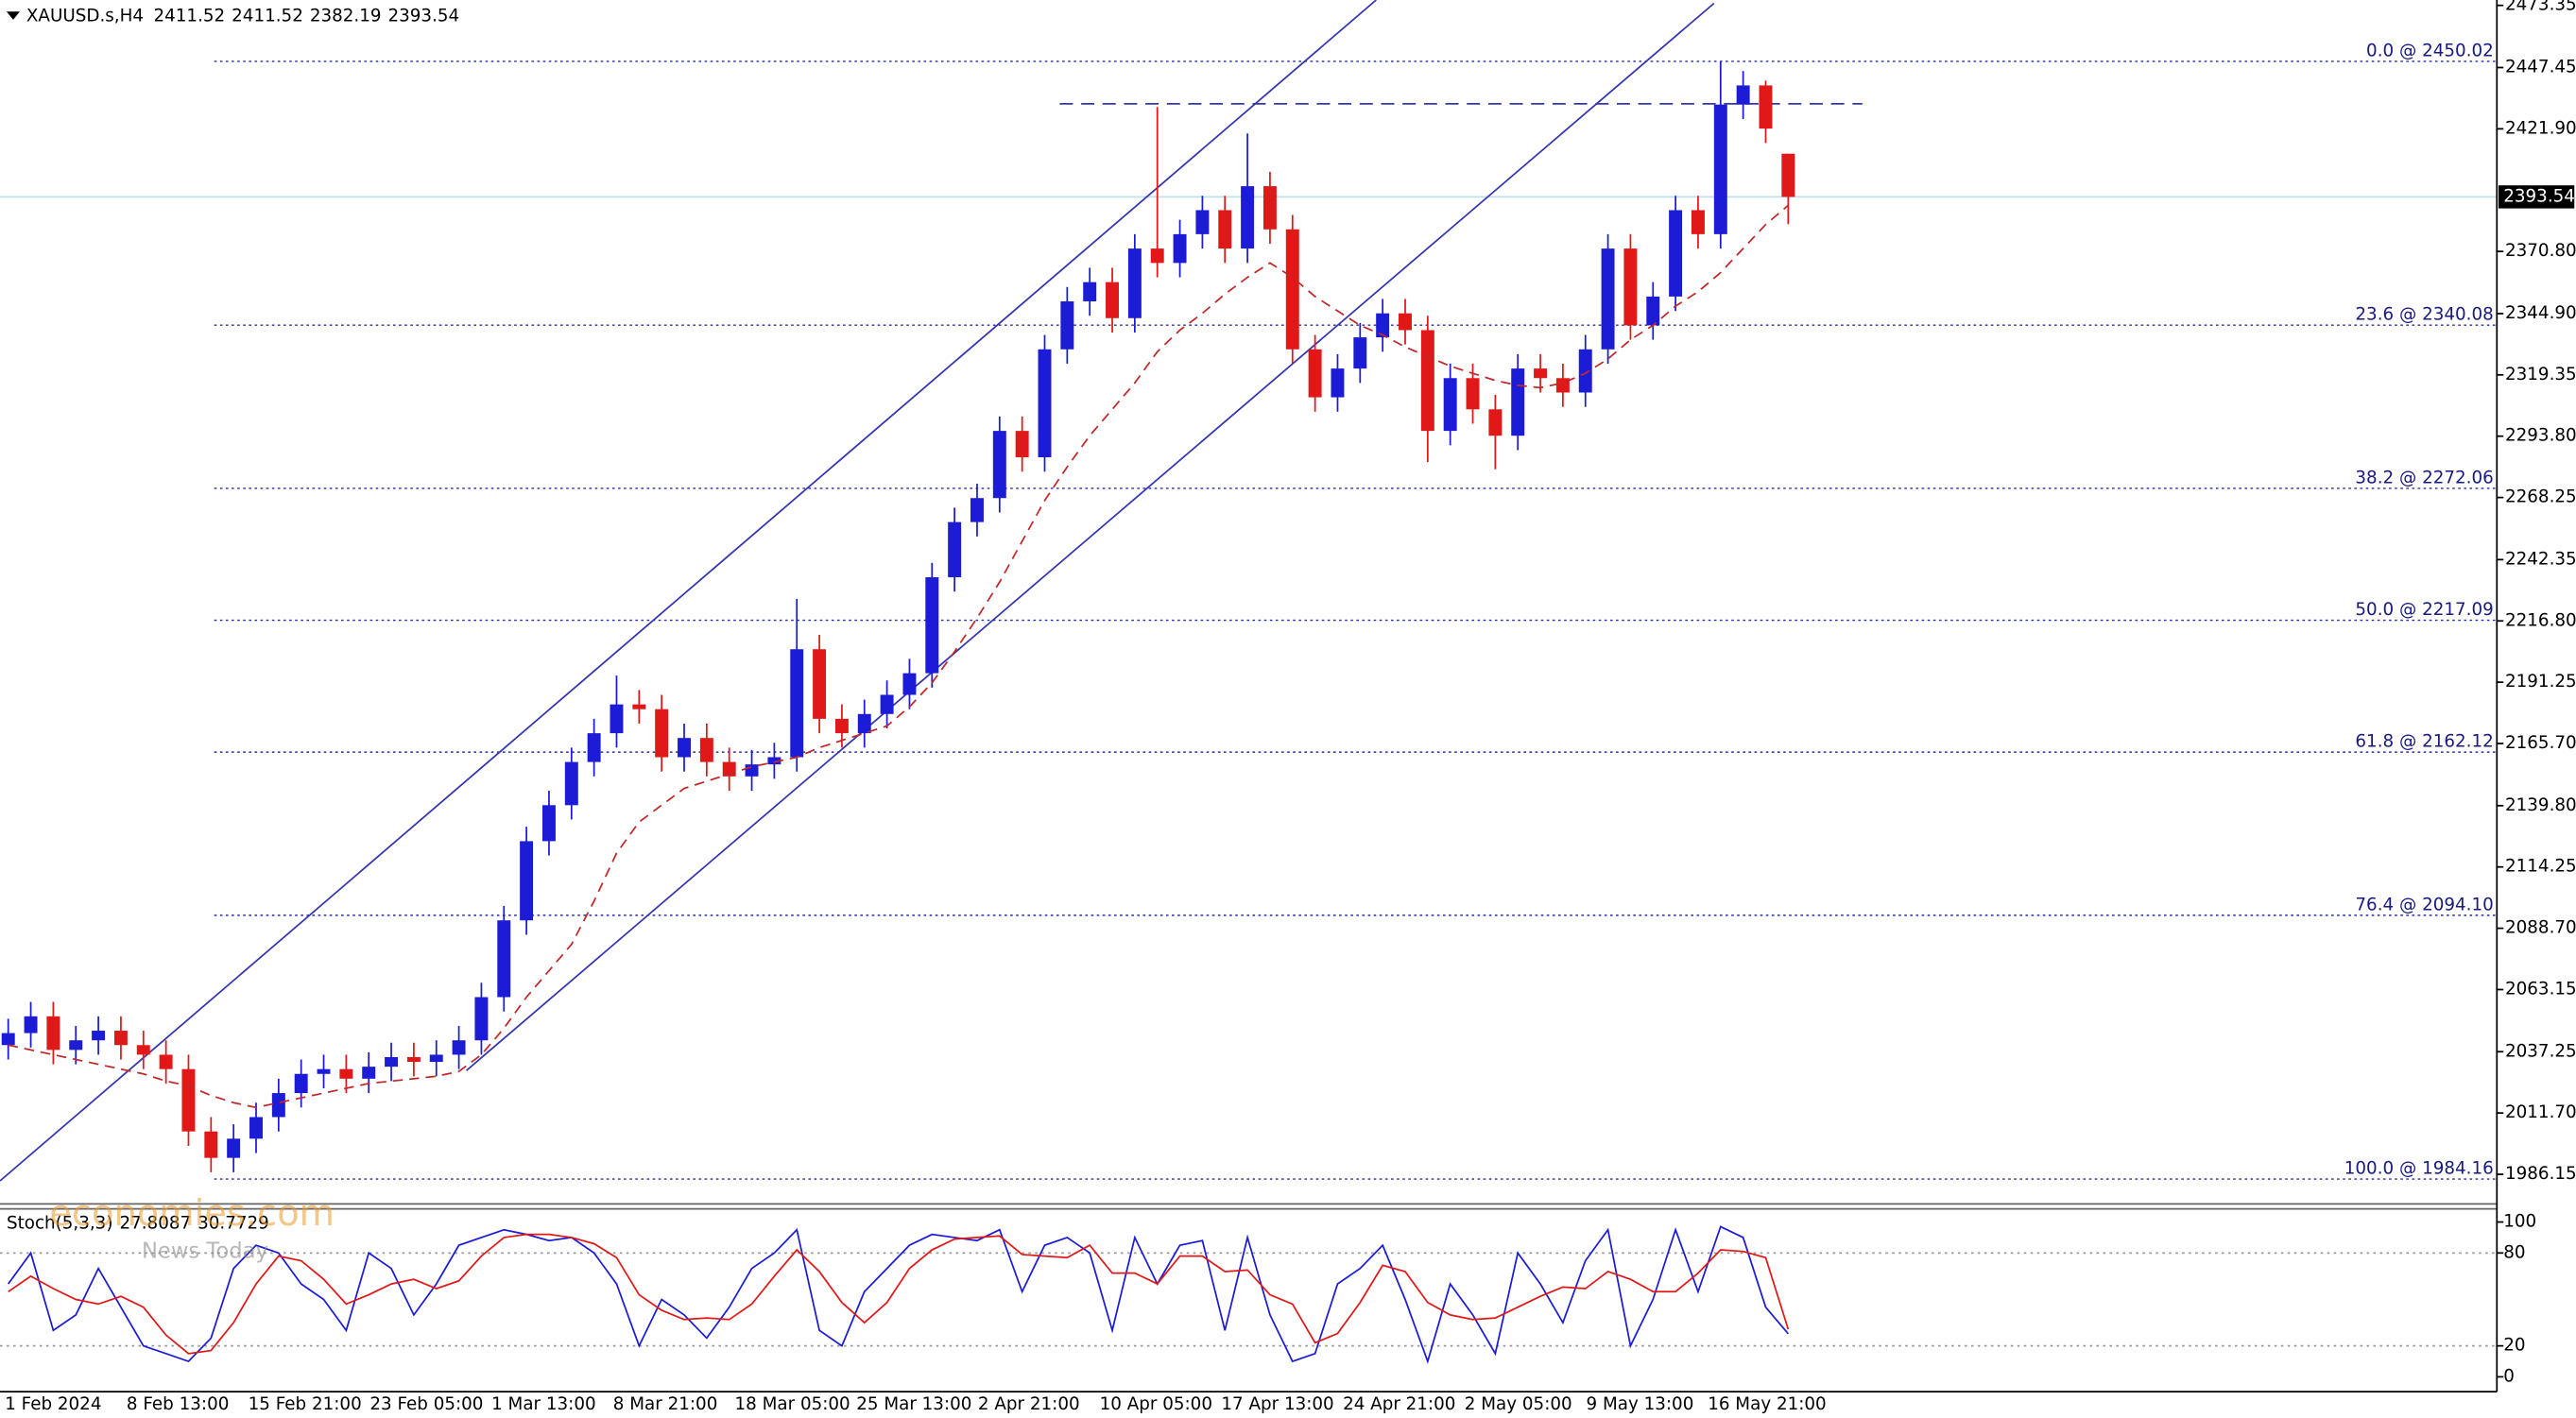  Describe the element at coordinates (913, 1404) in the screenshot. I see `x-tick-label: 25 Mar 13:00` at that location.